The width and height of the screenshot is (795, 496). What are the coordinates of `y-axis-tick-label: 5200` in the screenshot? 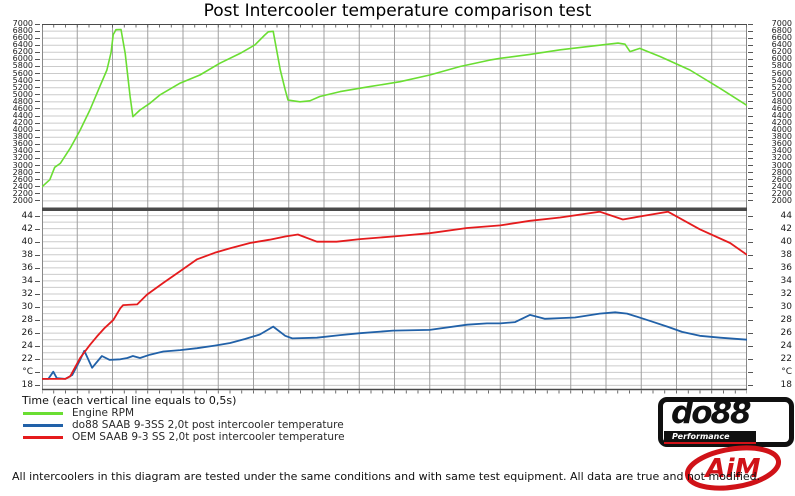 It's located at (770, 87).